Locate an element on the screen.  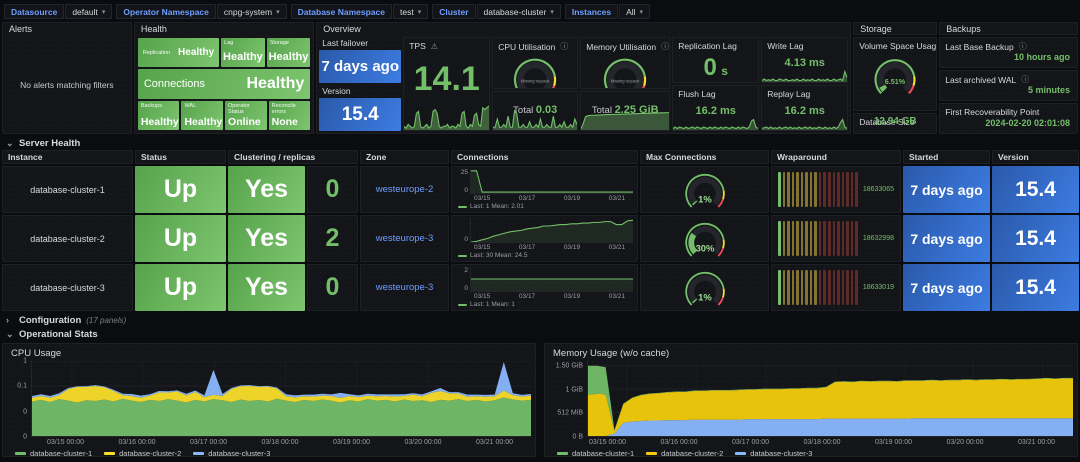
connections-legend: Last: 1 Mean: 2.01 is located at coordinates (544, 206).